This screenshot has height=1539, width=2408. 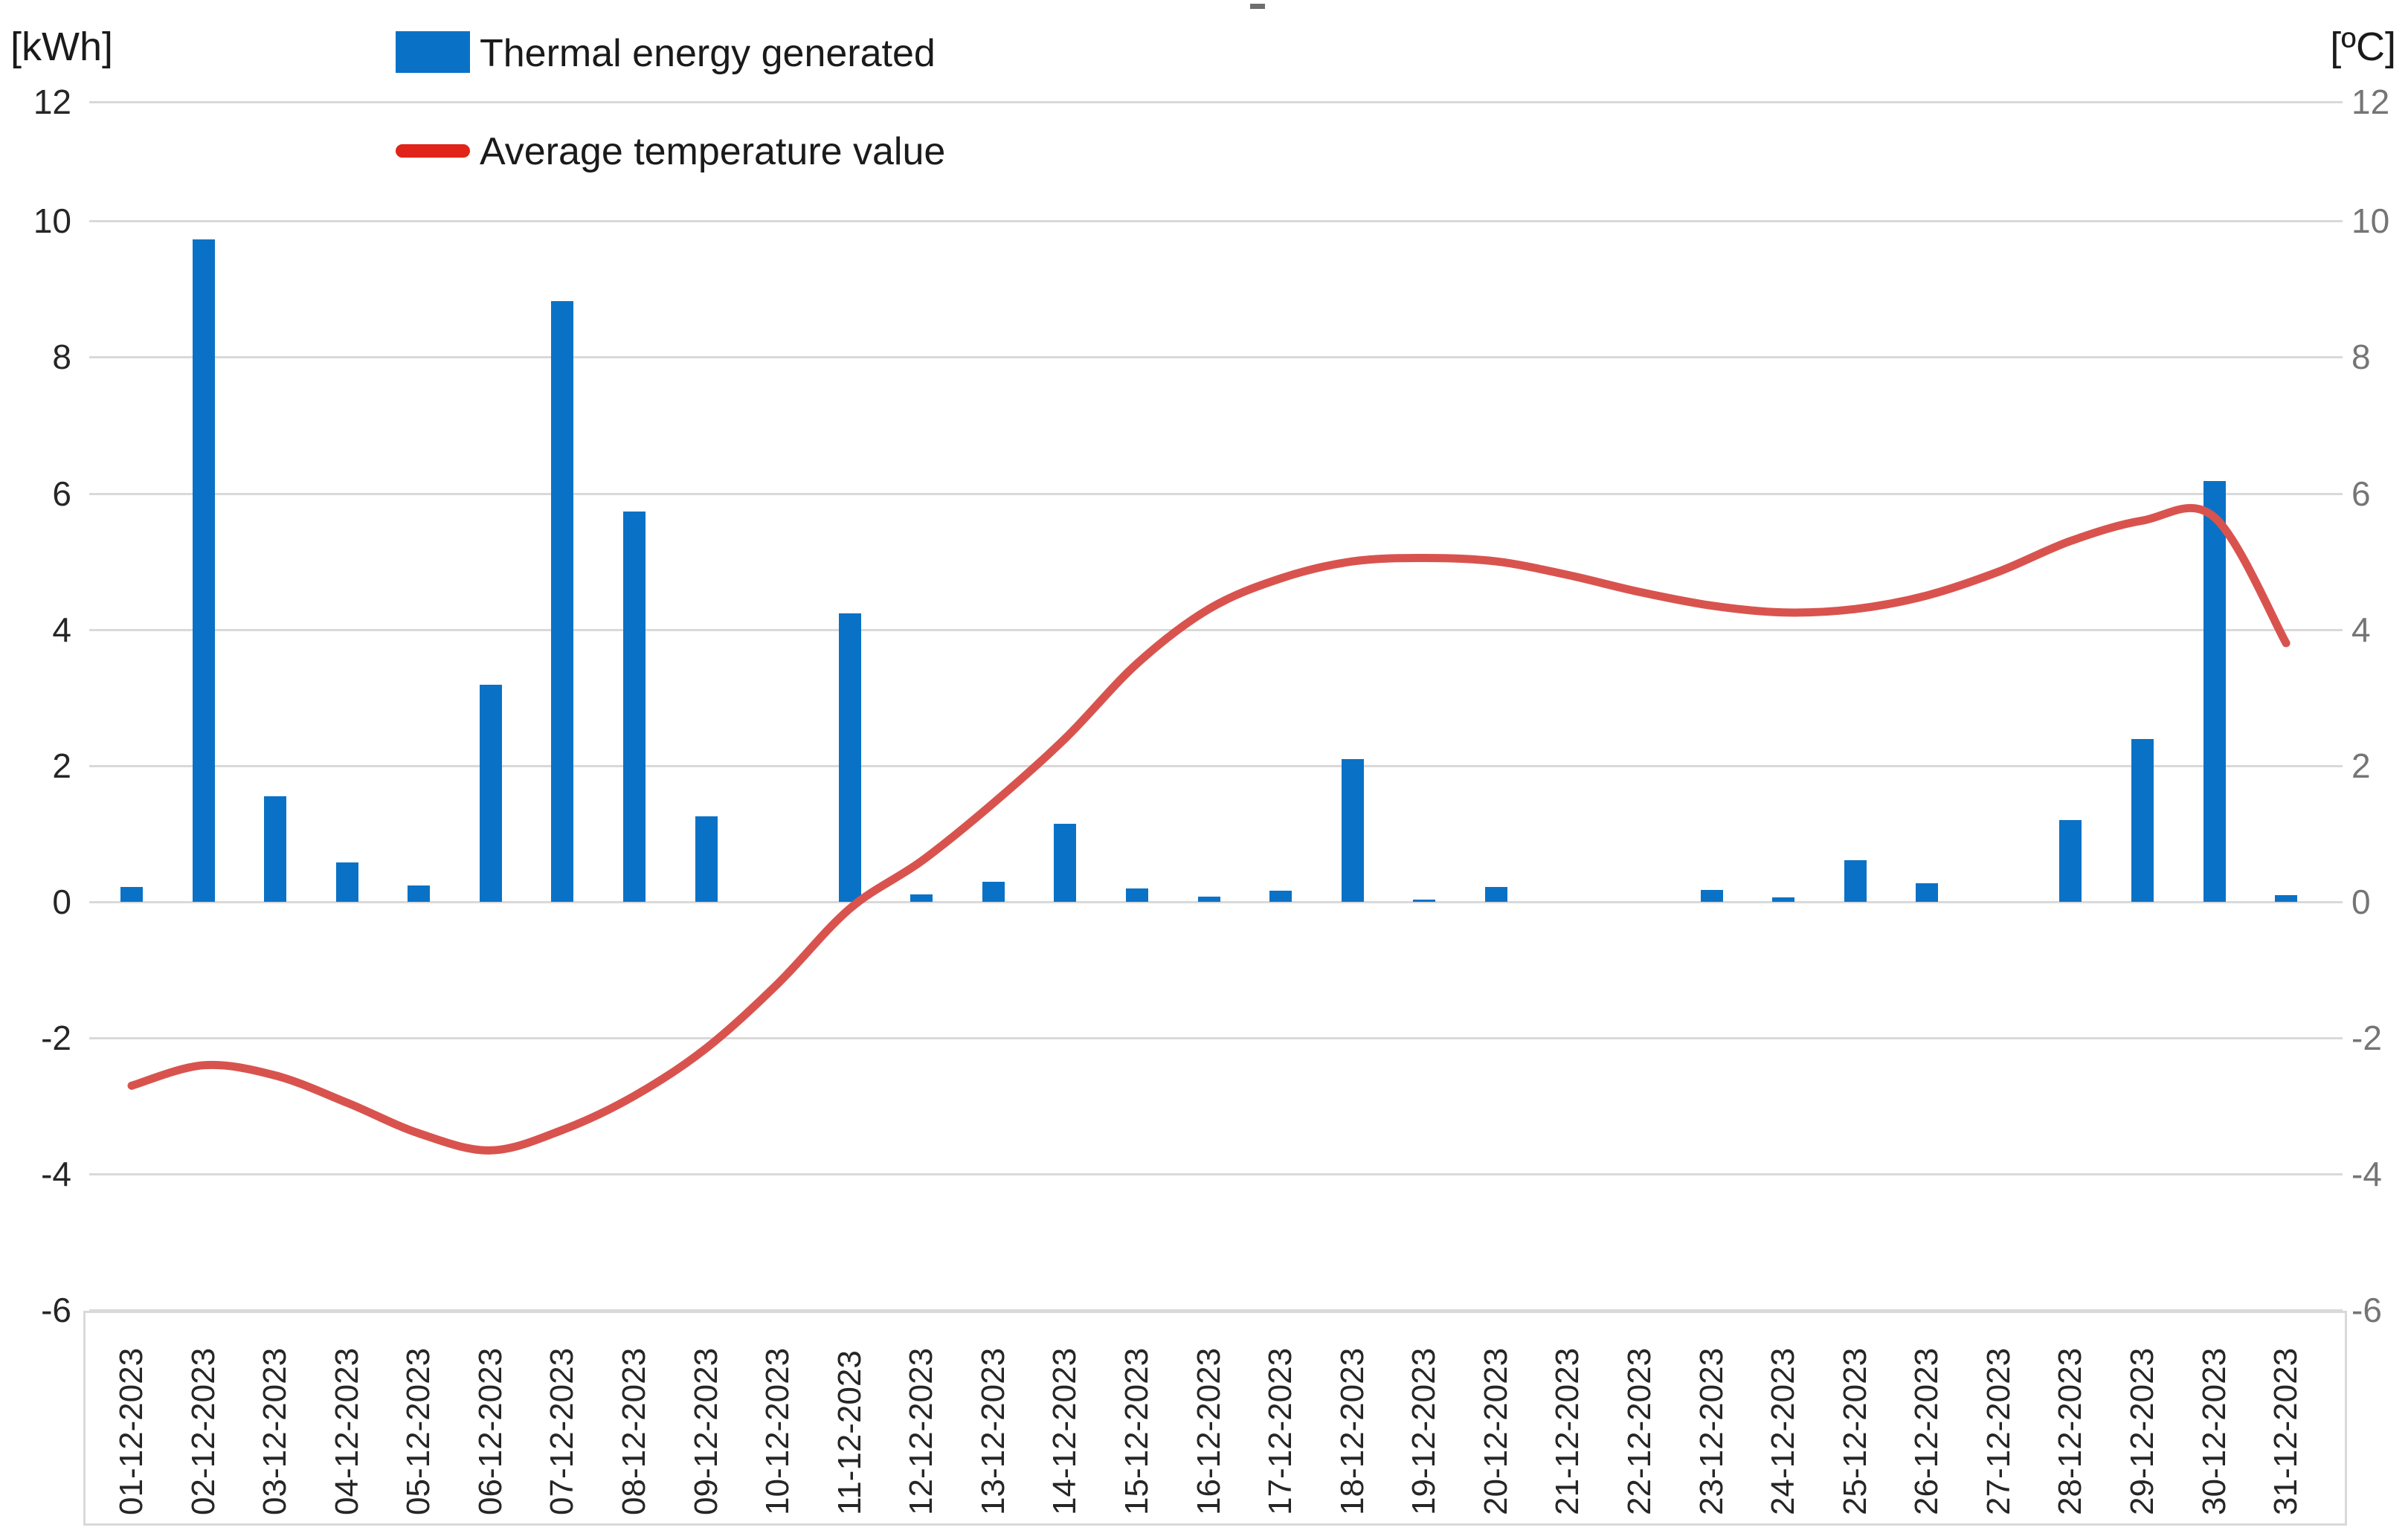 What do you see at coordinates (1208, 1431) in the screenshot?
I see `x-axis-label-16-12-2023: 16-12-2023` at bounding box center [1208, 1431].